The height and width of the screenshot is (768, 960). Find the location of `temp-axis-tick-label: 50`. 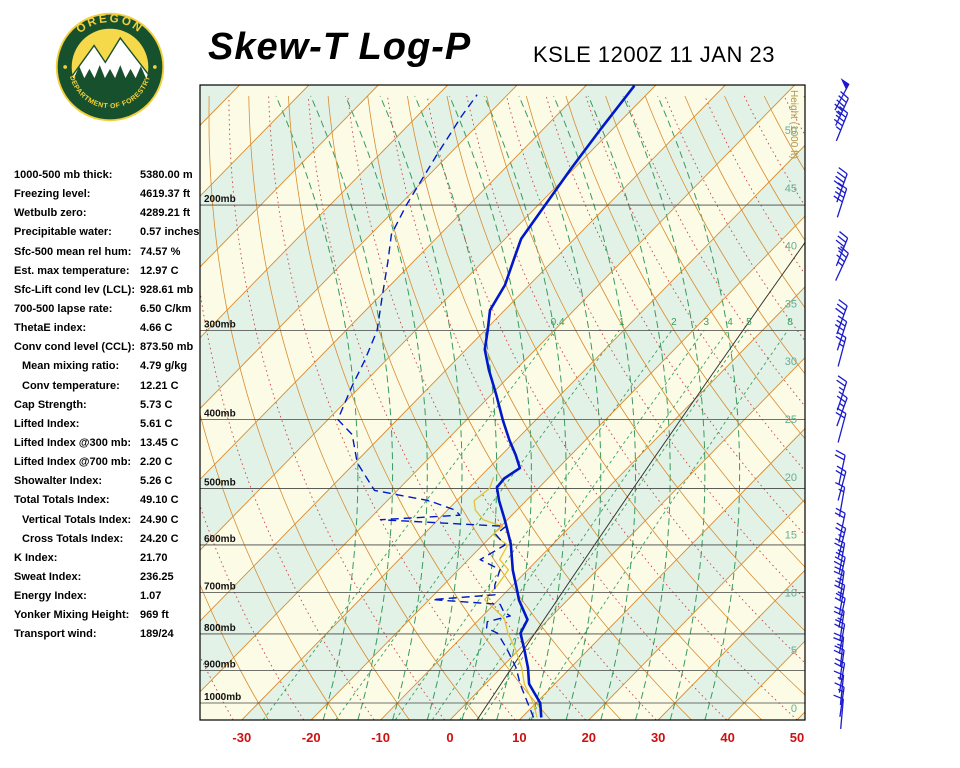

temp-axis-tick-label: 50 is located at coordinates (797, 737).